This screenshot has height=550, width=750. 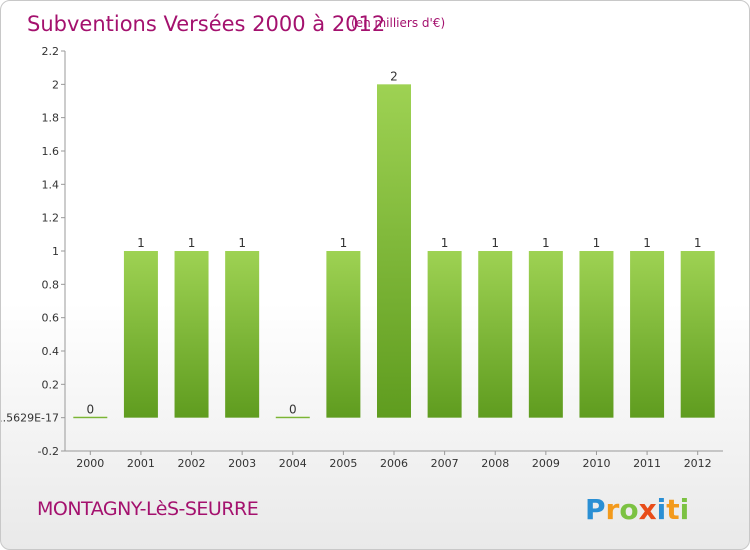 I want to click on data-label-2003: 1, so click(x=242, y=243).